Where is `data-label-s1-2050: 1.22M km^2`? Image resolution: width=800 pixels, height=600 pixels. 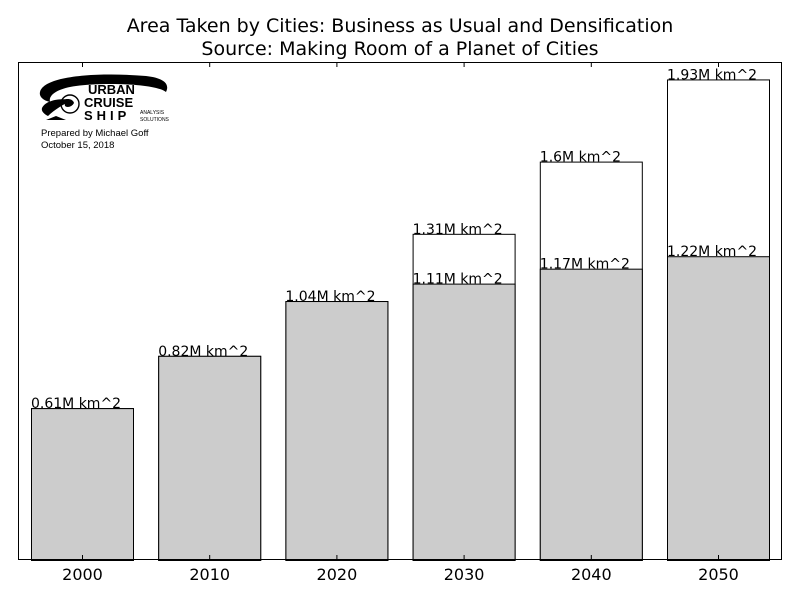 data-label-s1-2050: 1.22M km^2 is located at coordinates (712, 252).